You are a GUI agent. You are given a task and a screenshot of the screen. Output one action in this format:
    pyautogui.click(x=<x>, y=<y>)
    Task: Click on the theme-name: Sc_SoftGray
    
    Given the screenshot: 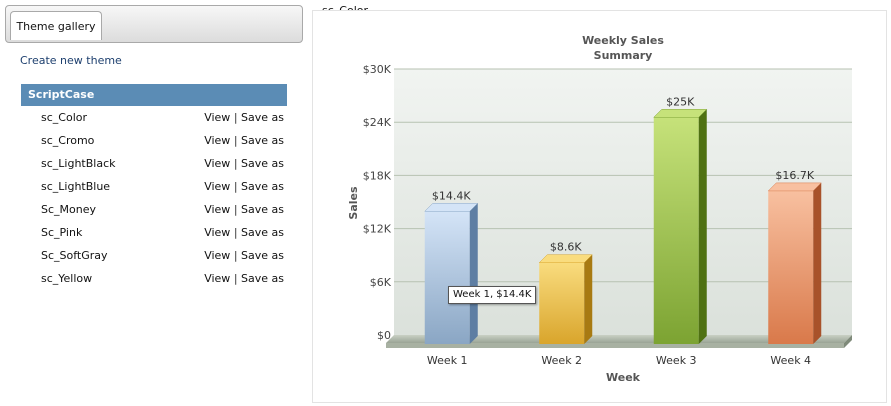 What is the action you would take?
    pyautogui.click(x=74, y=255)
    